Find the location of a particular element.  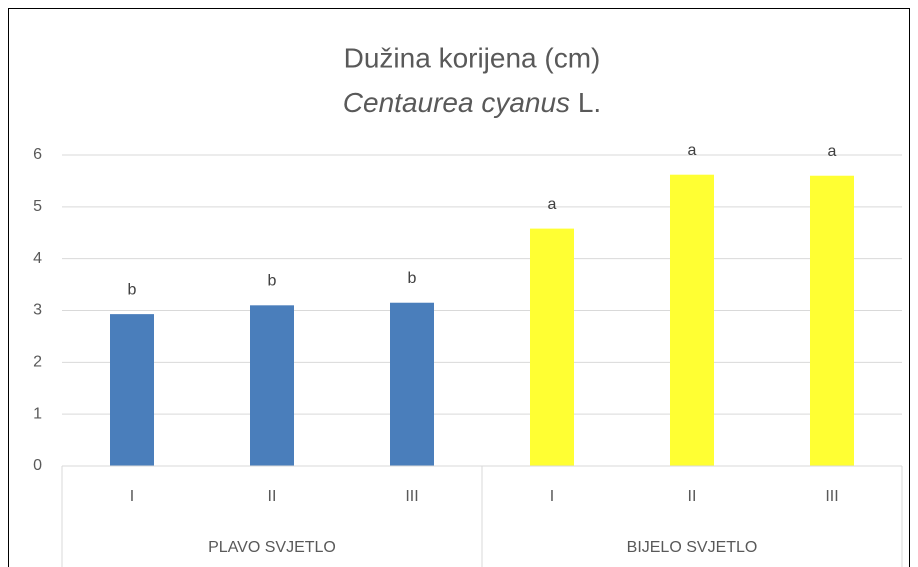

y-tick-label: 0 is located at coordinates (37, 465).